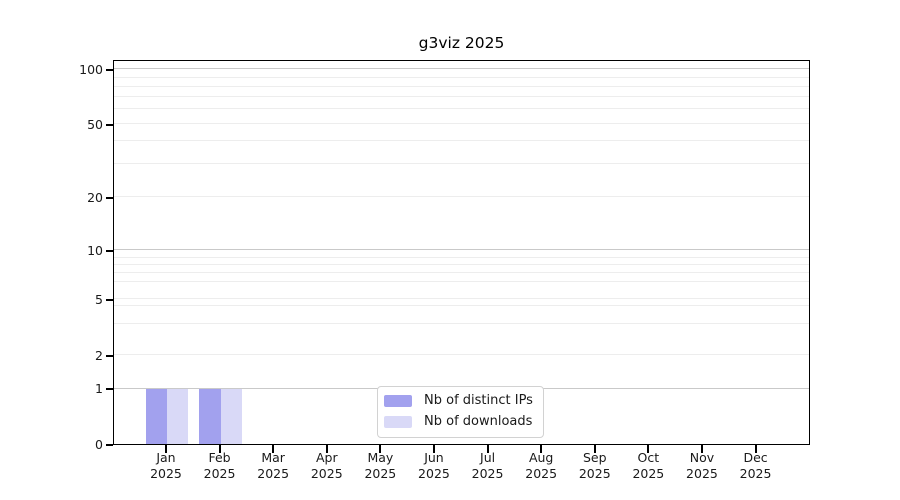 This screenshot has width=900, height=500. Describe the element at coordinates (434, 465) in the screenshot. I see `x-axis-tick-label: Jun 2025` at that location.